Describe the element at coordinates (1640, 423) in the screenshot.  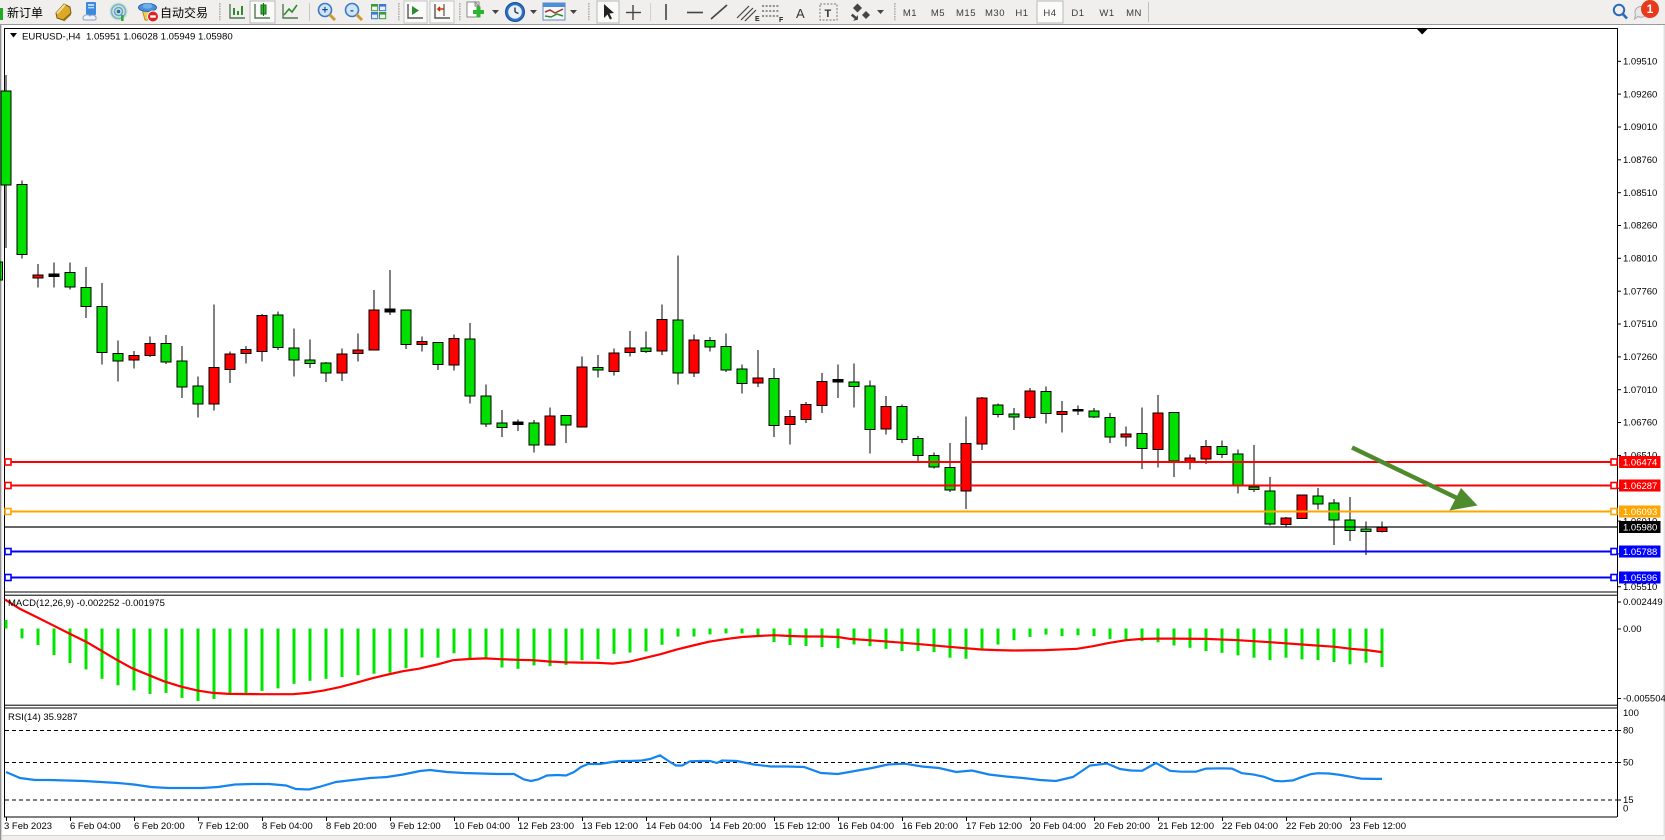
I see `svg-text: 1.06760` at that location.